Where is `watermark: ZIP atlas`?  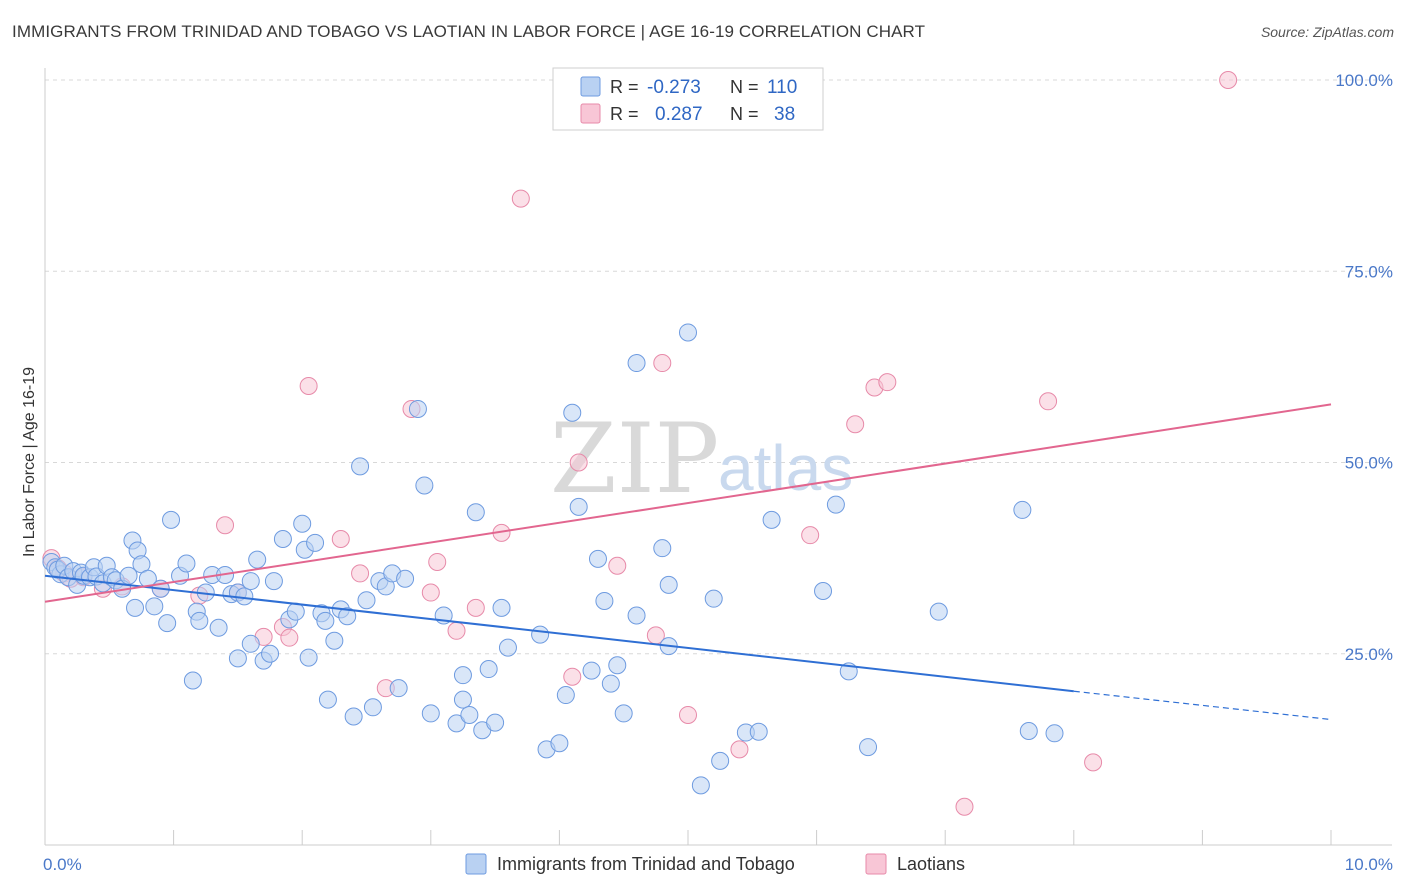 watermark: ZIP atlas is located at coordinates (701, 459).